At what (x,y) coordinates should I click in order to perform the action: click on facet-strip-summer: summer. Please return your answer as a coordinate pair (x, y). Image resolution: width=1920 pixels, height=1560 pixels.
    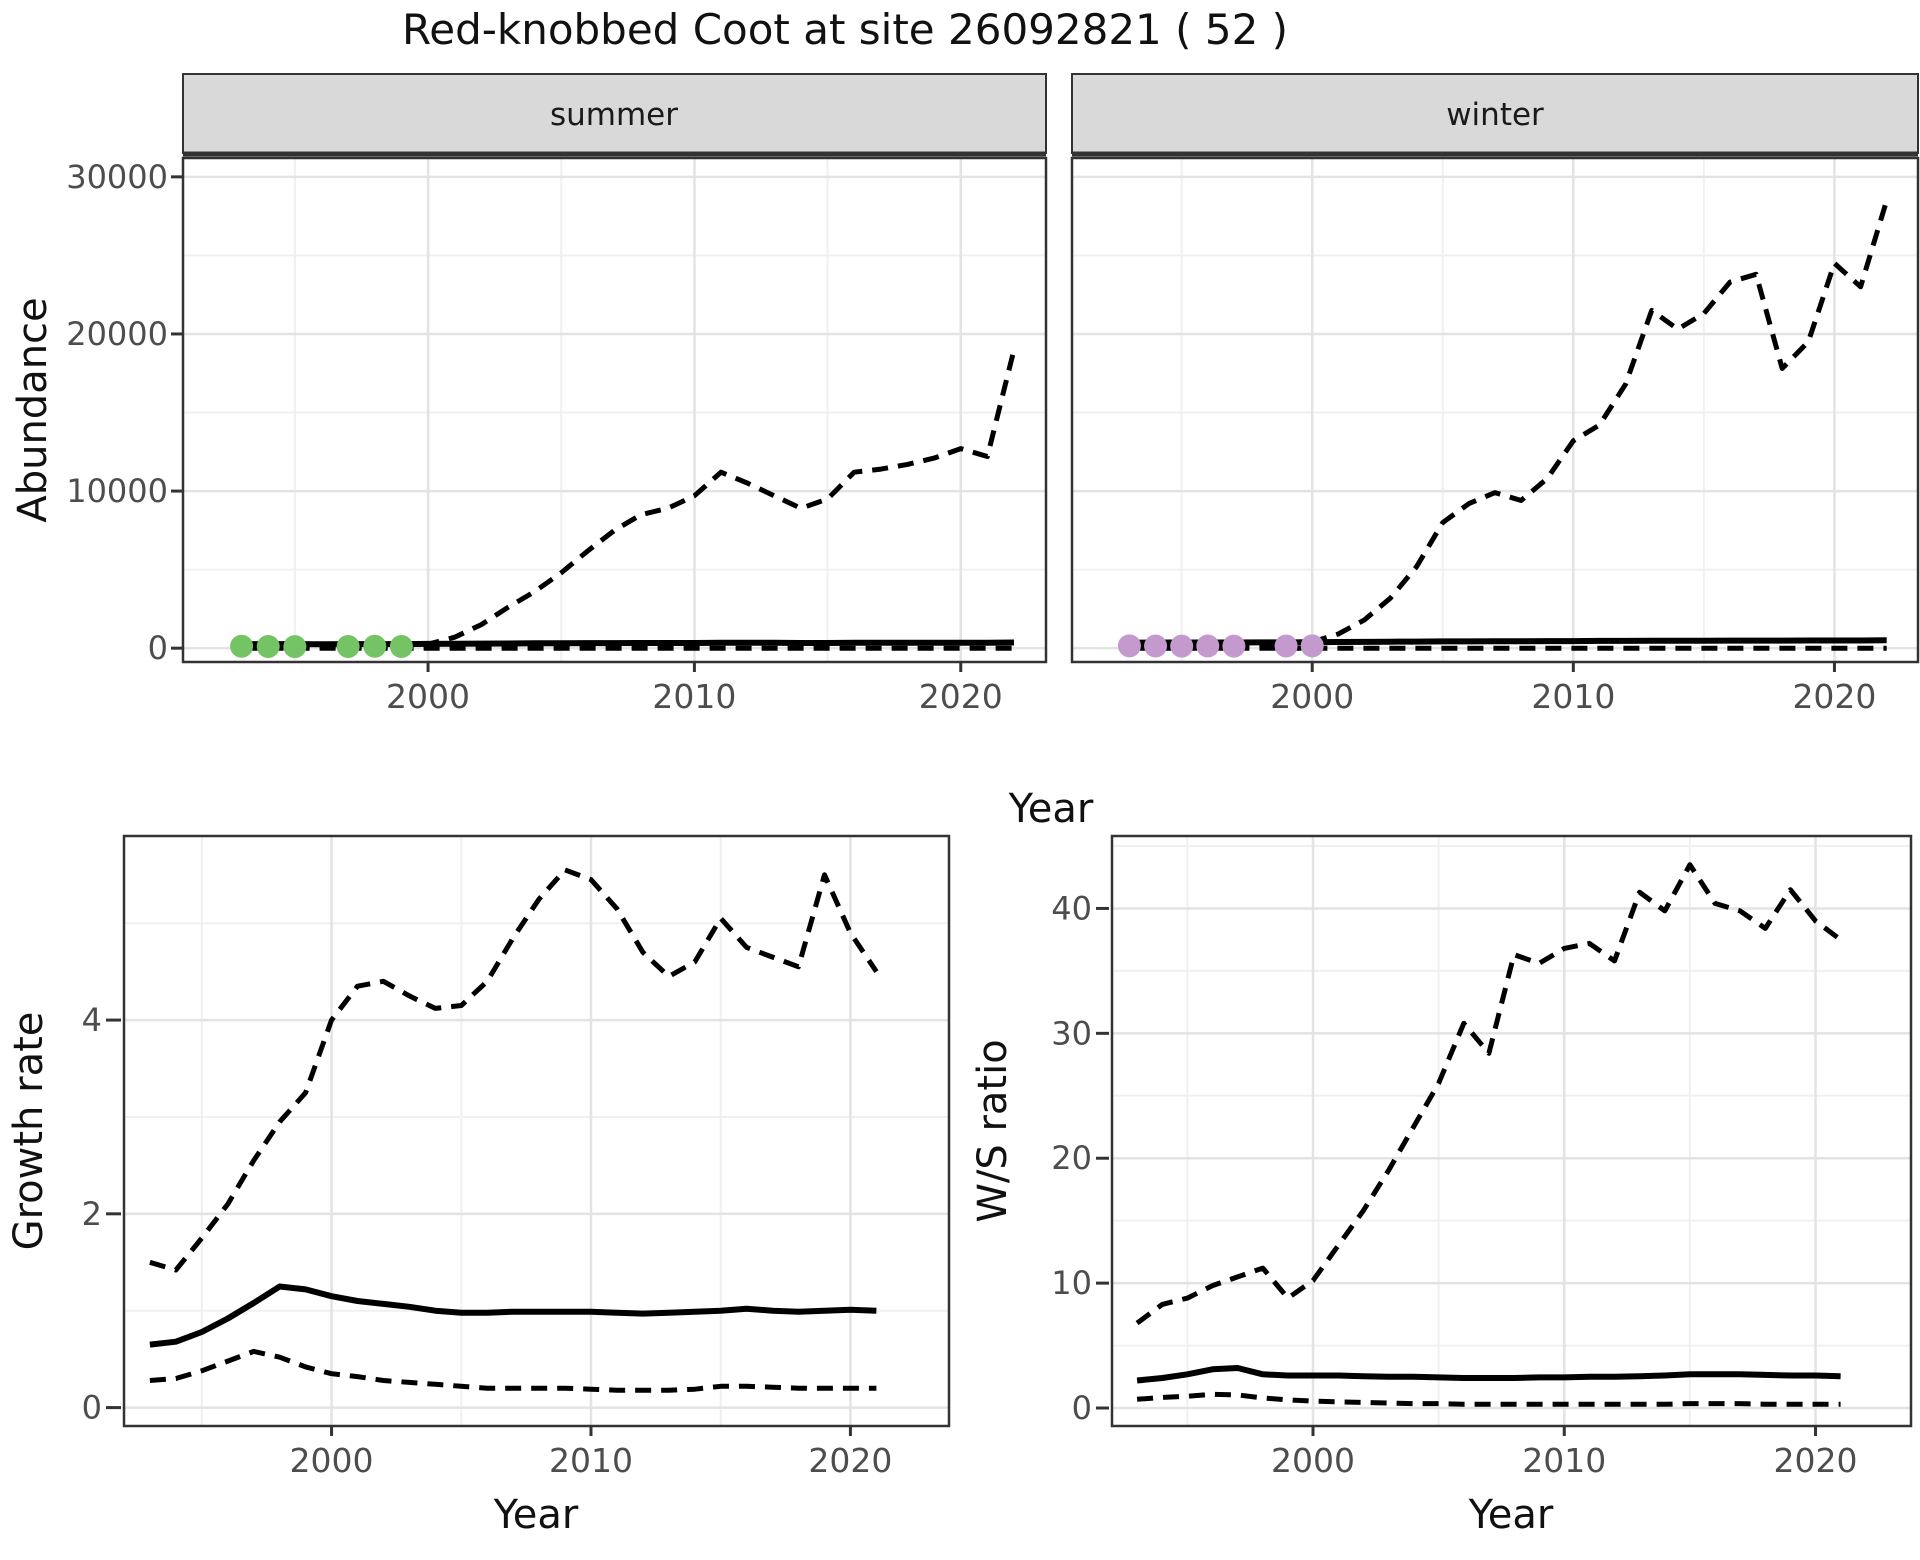
    Looking at the image, I should click on (614, 115).